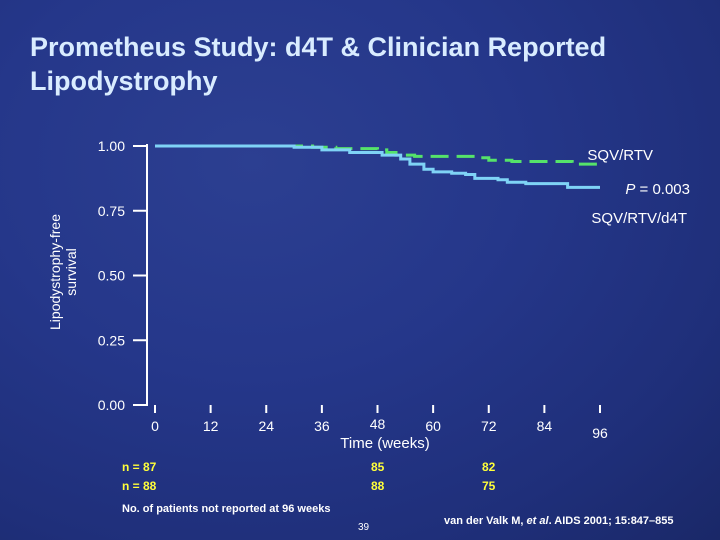 Image resolution: width=720 pixels, height=540 pixels. I want to click on n-at-risk-row1-label: n = 87, so click(139, 467).